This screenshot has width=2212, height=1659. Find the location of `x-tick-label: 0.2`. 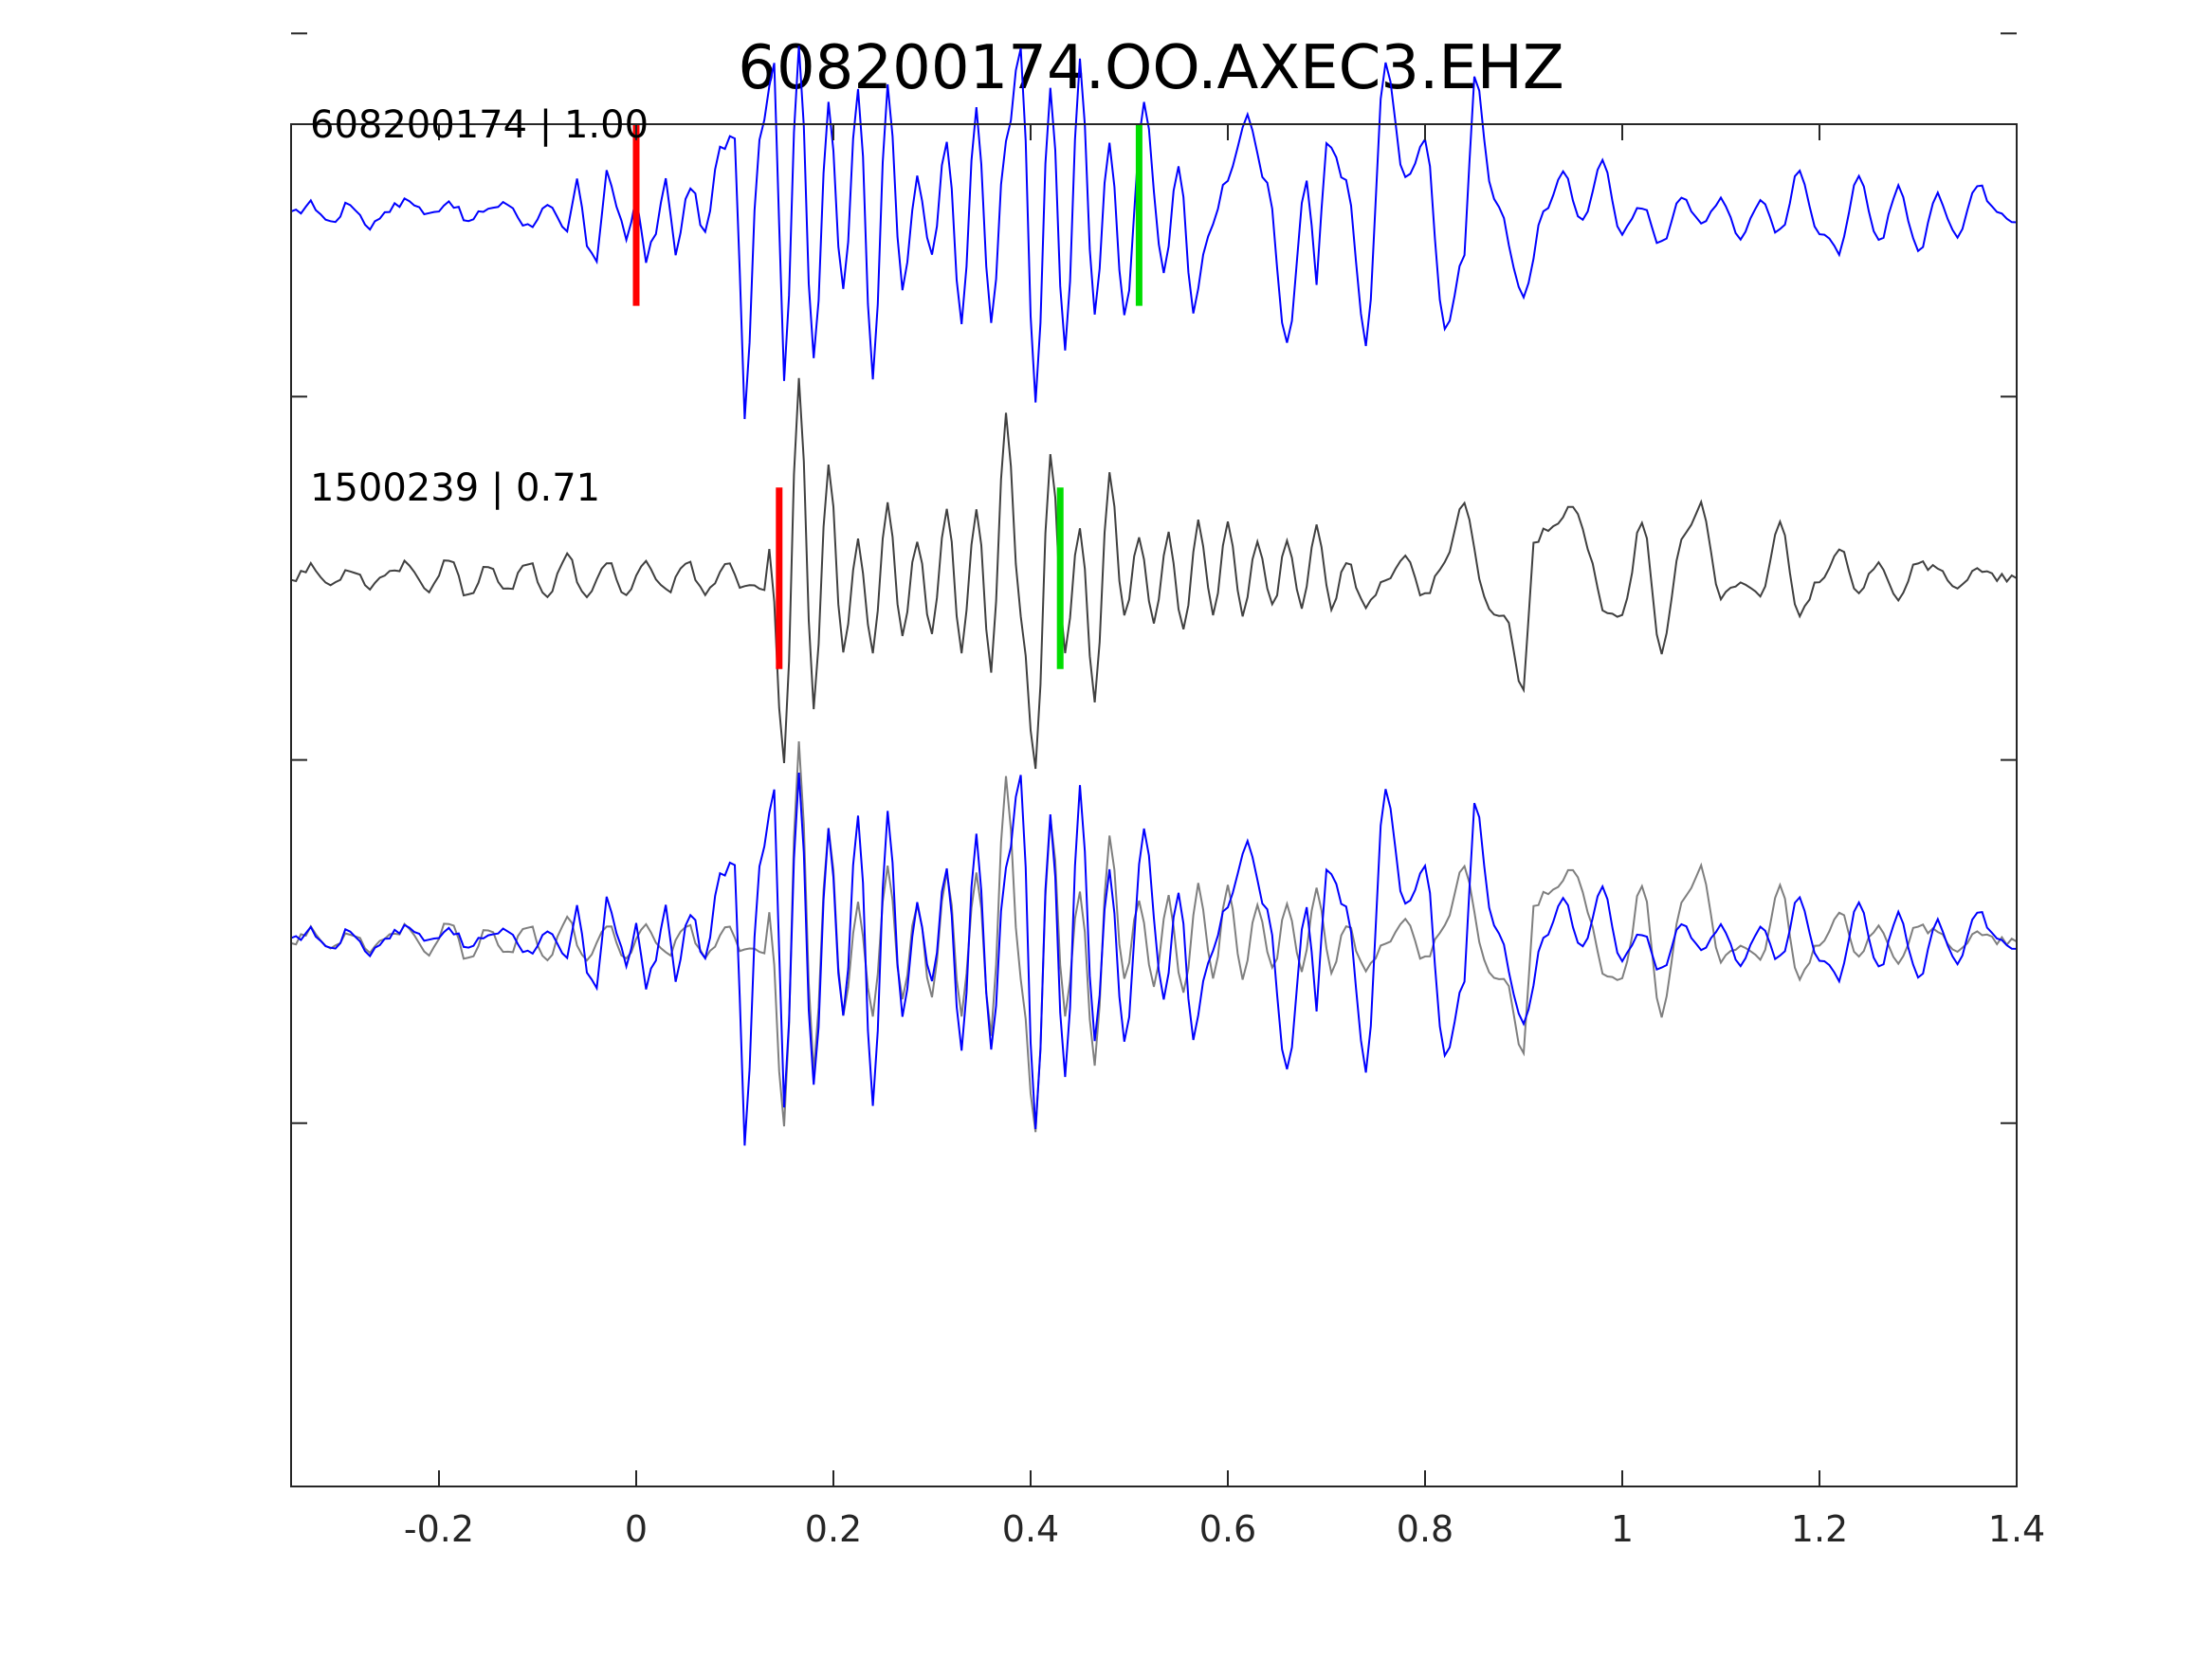

x-tick-label: 0.2 is located at coordinates (833, 1529).